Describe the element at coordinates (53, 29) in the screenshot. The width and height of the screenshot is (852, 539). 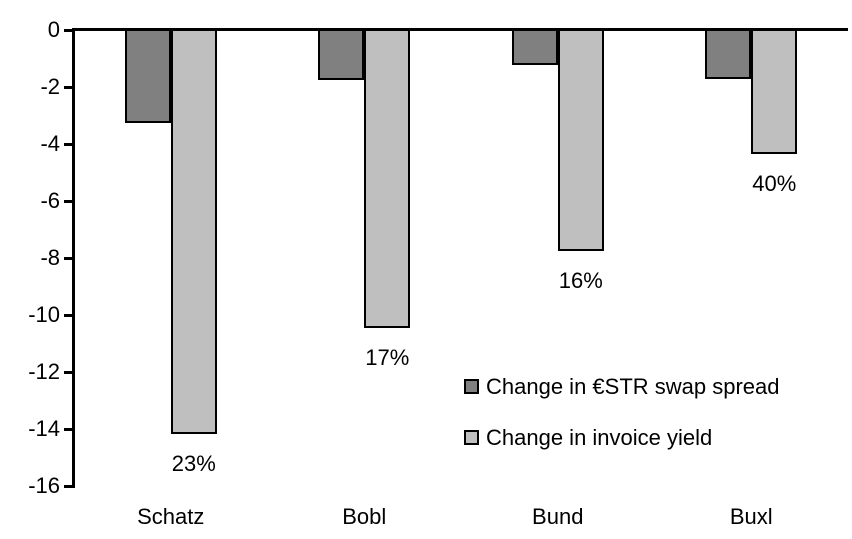
I see `y-tick-label: 0` at that location.